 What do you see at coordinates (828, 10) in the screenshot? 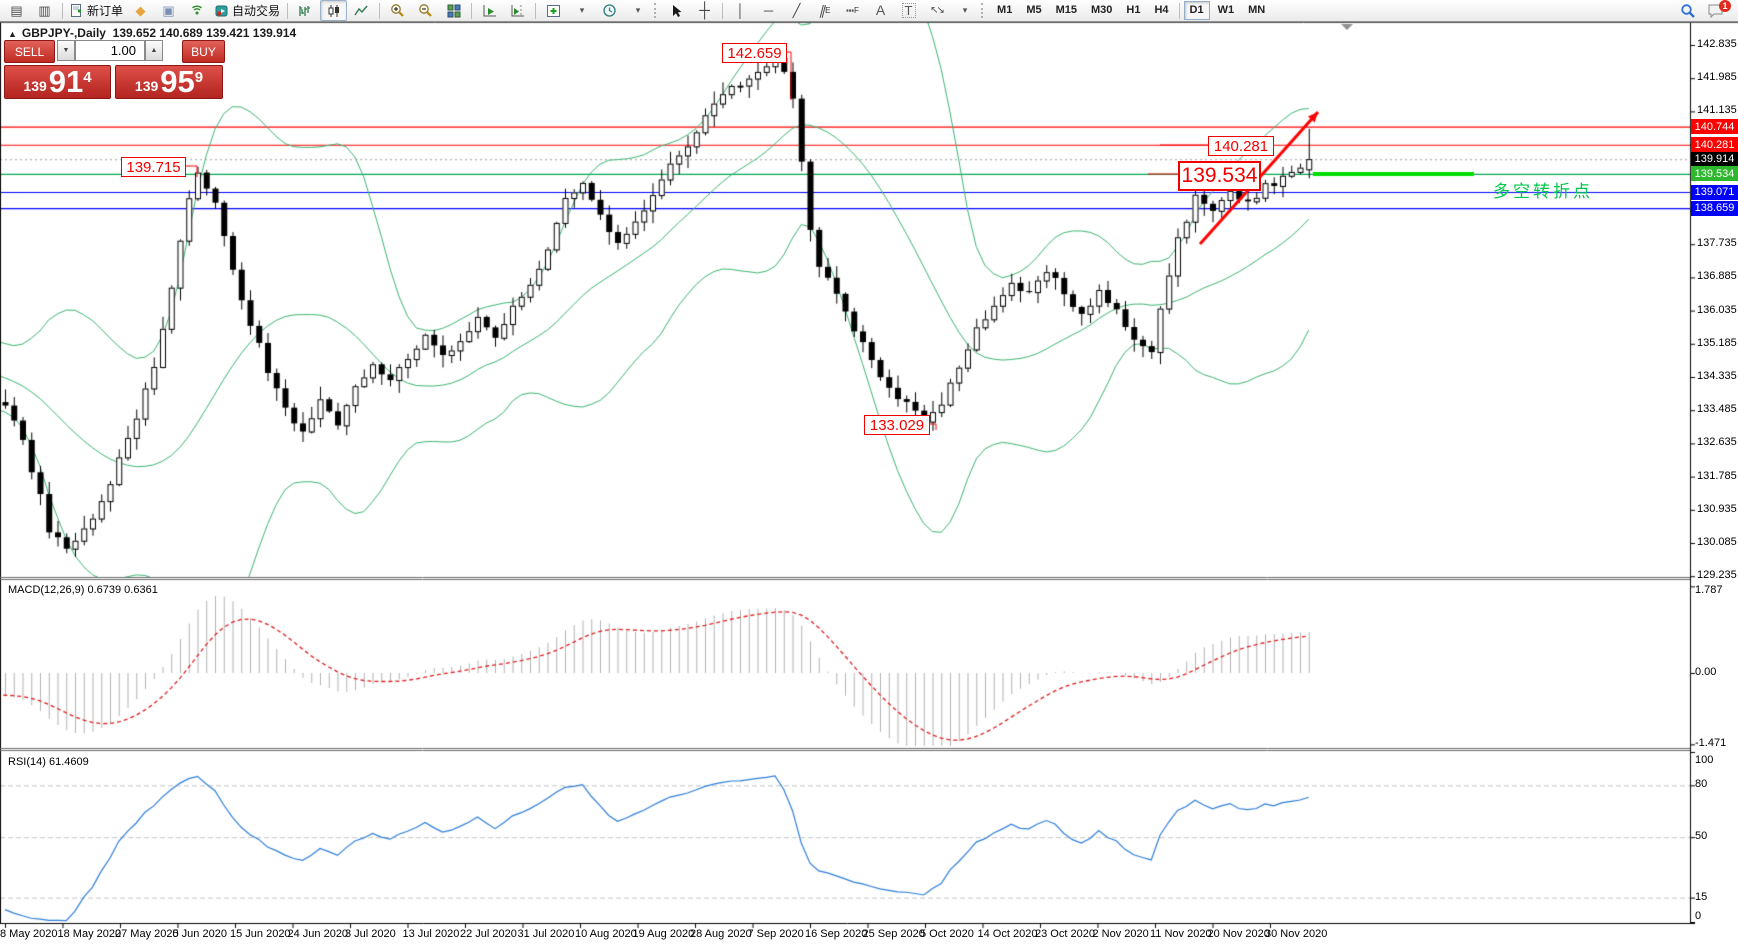
I see `channel-sub-label: E` at bounding box center [828, 10].